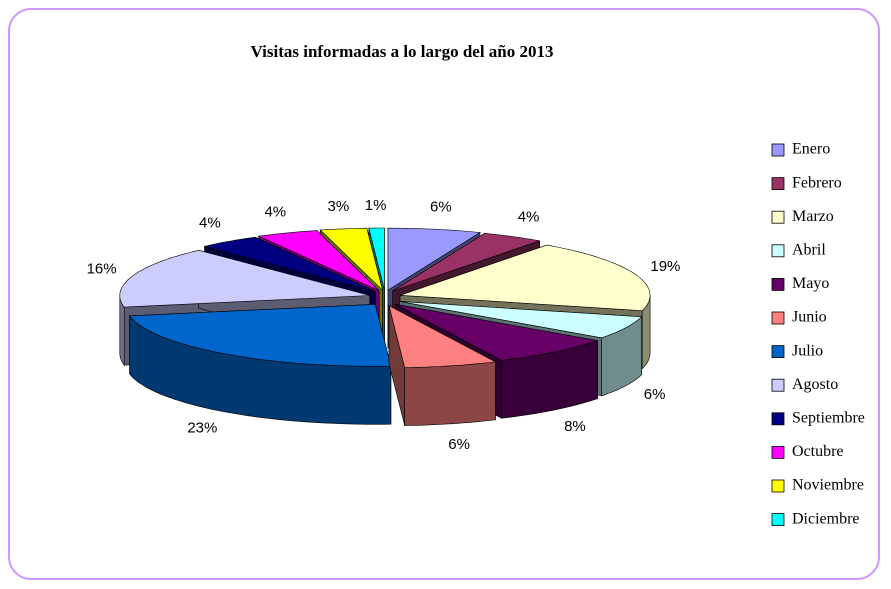 The width and height of the screenshot is (891, 589). What do you see at coordinates (813, 216) in the screenshot?
I see `legend-label: Marzo` at bounding box center [813, 216].